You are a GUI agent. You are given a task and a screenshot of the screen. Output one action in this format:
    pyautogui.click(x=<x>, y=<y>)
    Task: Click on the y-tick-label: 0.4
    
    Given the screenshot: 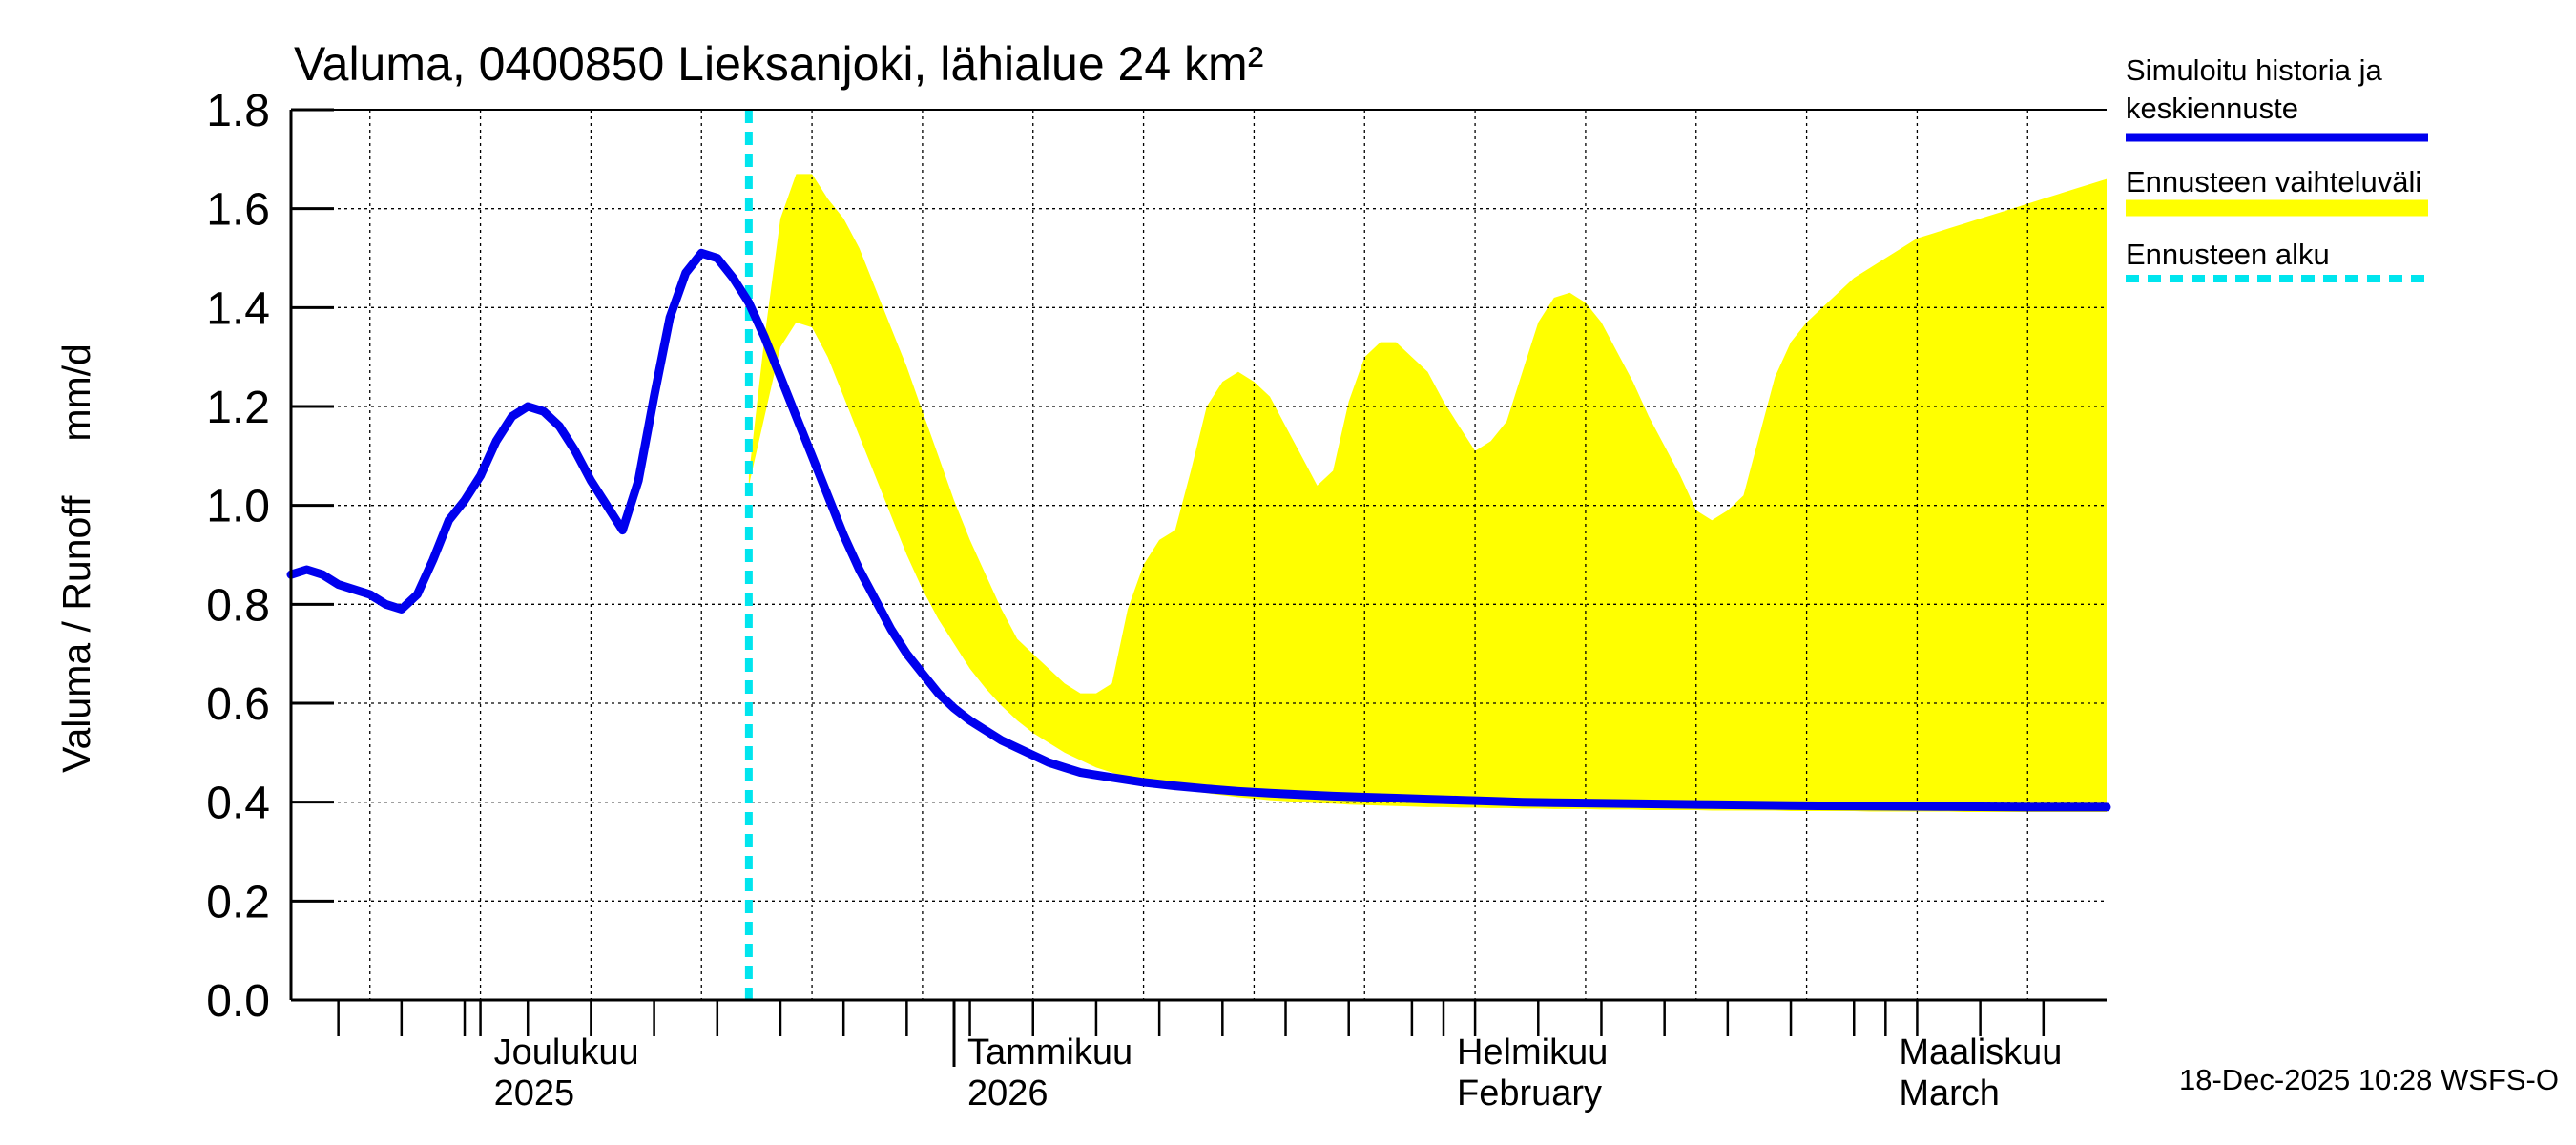 What is the action you would take?
    pyautogui.click(x=238, y=804)
    